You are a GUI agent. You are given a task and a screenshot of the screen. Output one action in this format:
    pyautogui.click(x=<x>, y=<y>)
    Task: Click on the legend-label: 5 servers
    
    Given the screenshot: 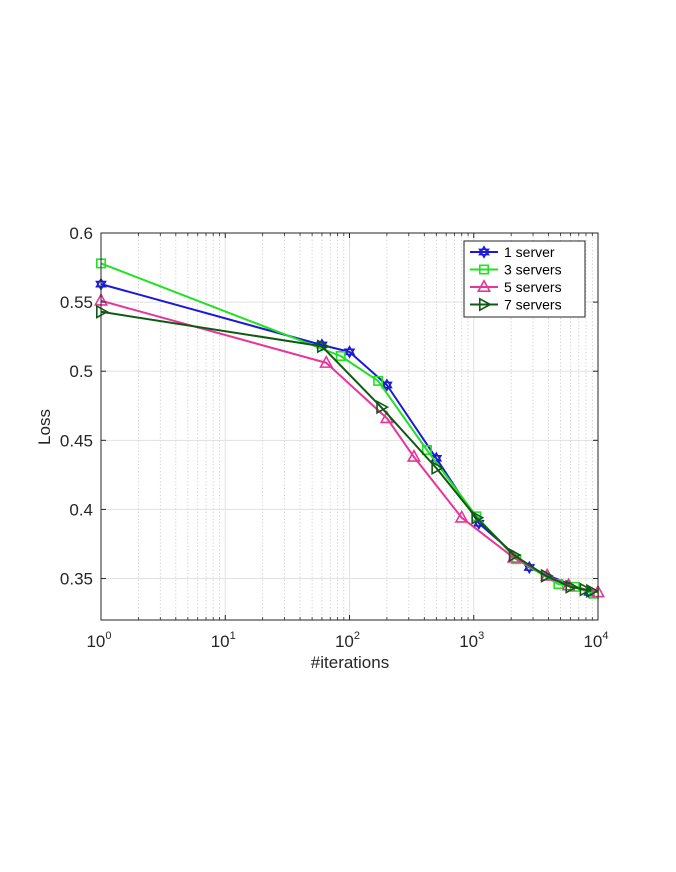 What is the action you would take?
    pyautogui.click(x=533, y=287)
    